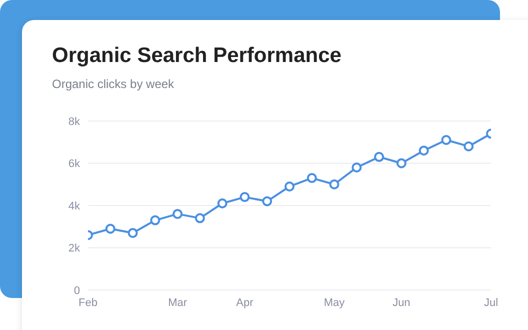  What do you see at coordinates (335, 302) in the screenshot?
I see `x-tick-label: May` at bounding box center [335, 302].